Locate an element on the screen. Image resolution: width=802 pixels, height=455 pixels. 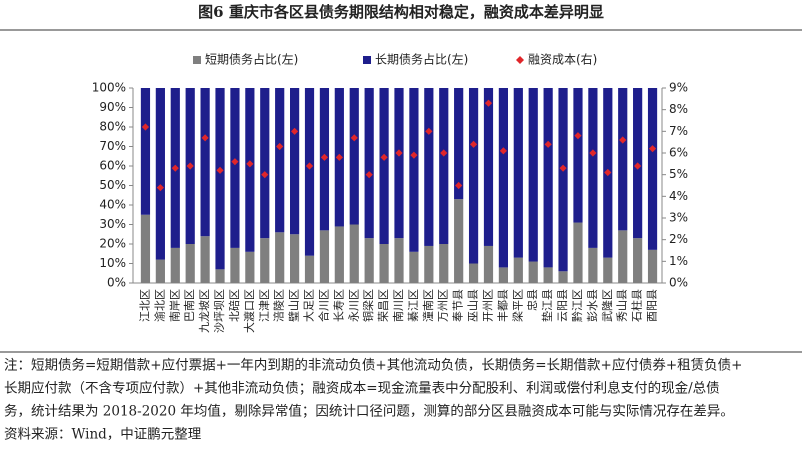
x-tick-label: 长寿区 is located at coordinates (338, 305).